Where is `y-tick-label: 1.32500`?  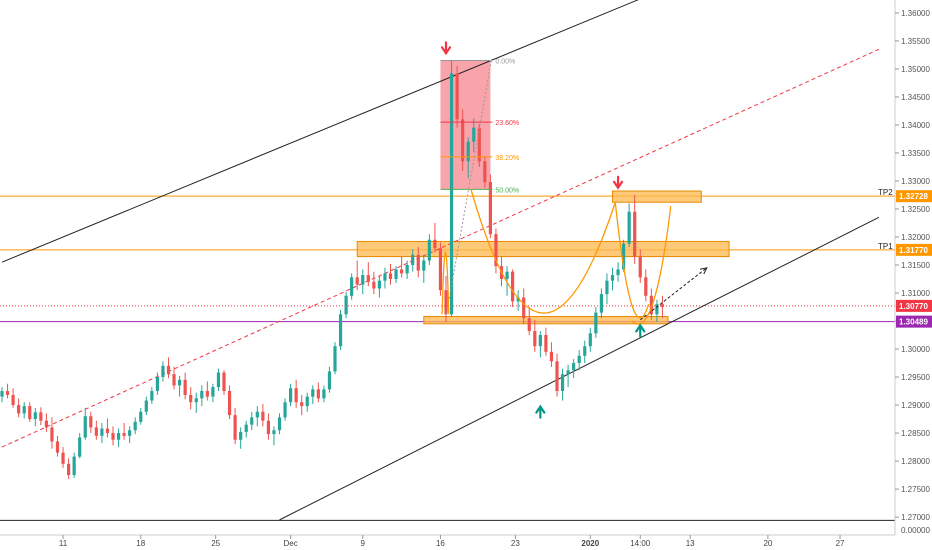
y-tick-label: 1.32500 is located at coordinates (915, 209).